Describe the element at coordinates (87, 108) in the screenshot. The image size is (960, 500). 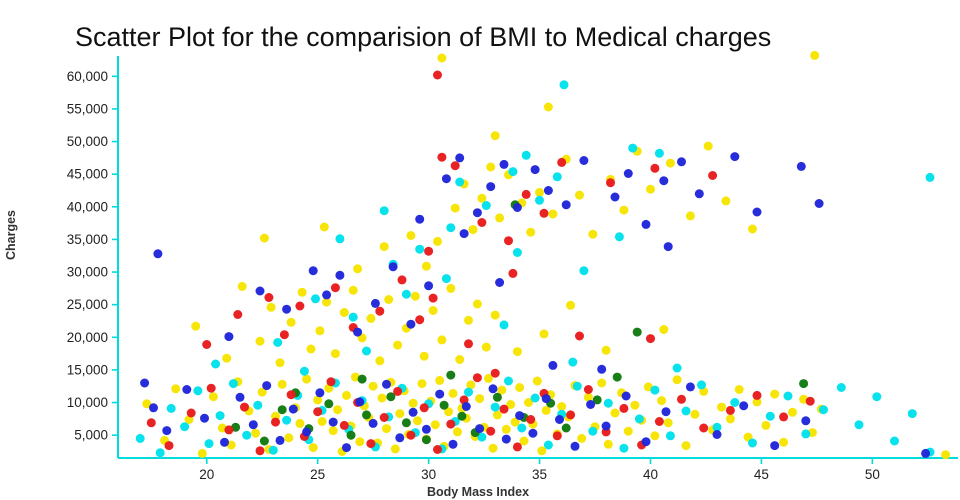
I see `y-tick-label: 55,000` at that location.